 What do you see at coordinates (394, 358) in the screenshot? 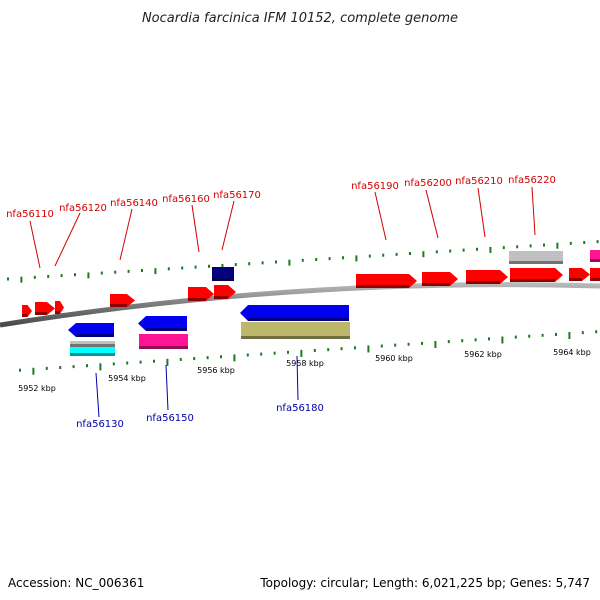
I see `scale-label: 5960 kbp` at bounding box center [394, 358].